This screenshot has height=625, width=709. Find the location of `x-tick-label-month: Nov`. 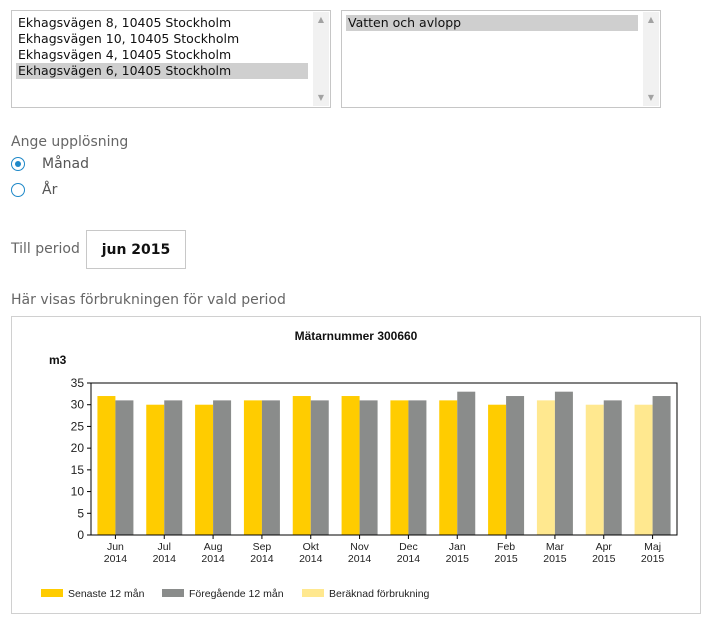

x-tick-label-month: Nov is located at coordinates (359, 547).